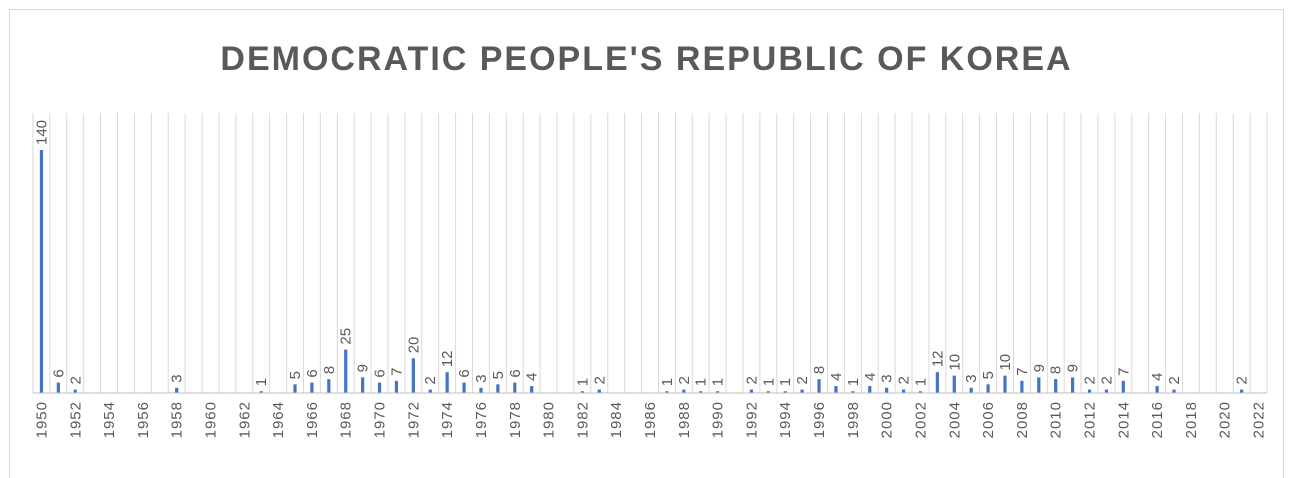 Image resolution: width=1293 pixels, height=478 pixels. Describe the element at coordinates (819, 386) in the screenshot. I see `bar-1996` at that location.